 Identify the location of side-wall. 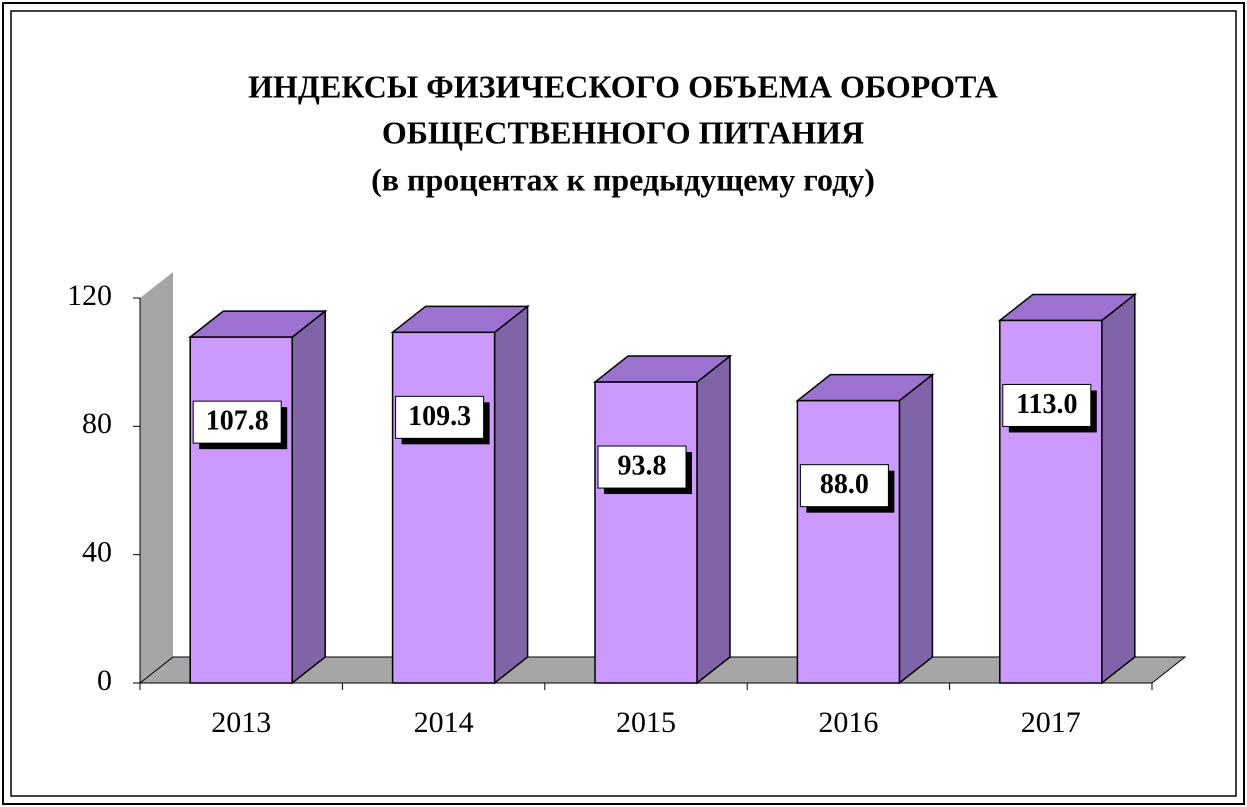
(156, 477).